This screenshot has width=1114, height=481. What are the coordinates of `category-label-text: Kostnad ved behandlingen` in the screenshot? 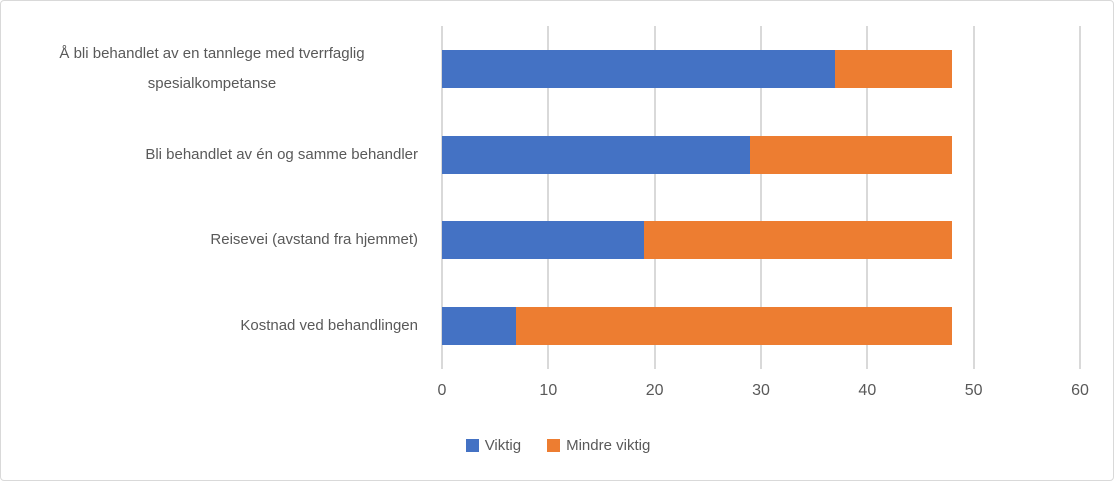 It's located at (329, 326).